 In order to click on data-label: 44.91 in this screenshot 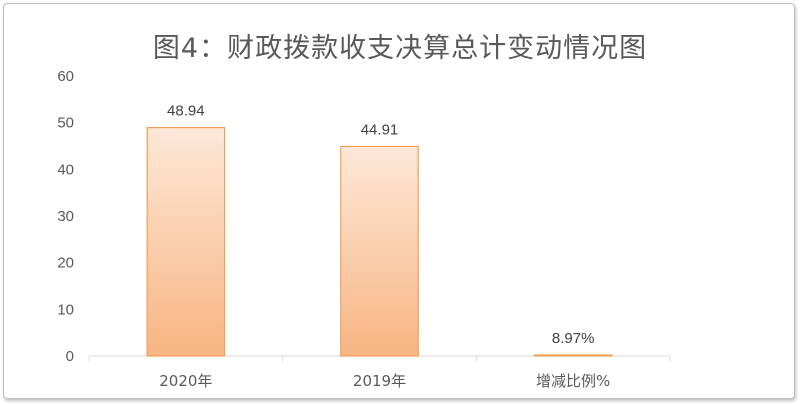, I will do `click(380, 129)`.